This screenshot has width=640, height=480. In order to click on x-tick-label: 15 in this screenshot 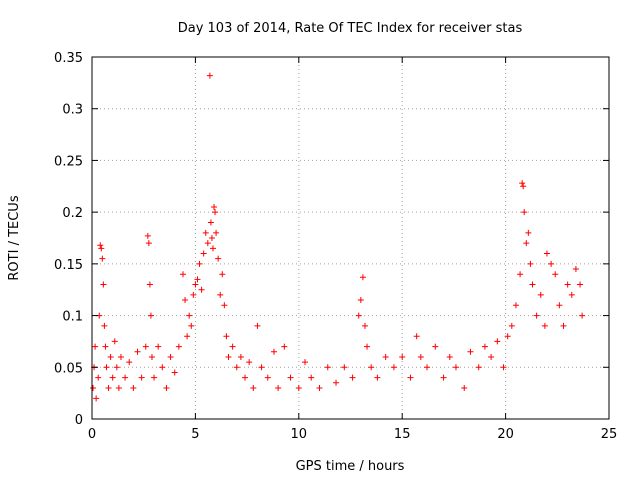, I will do `click(402, 434)`.